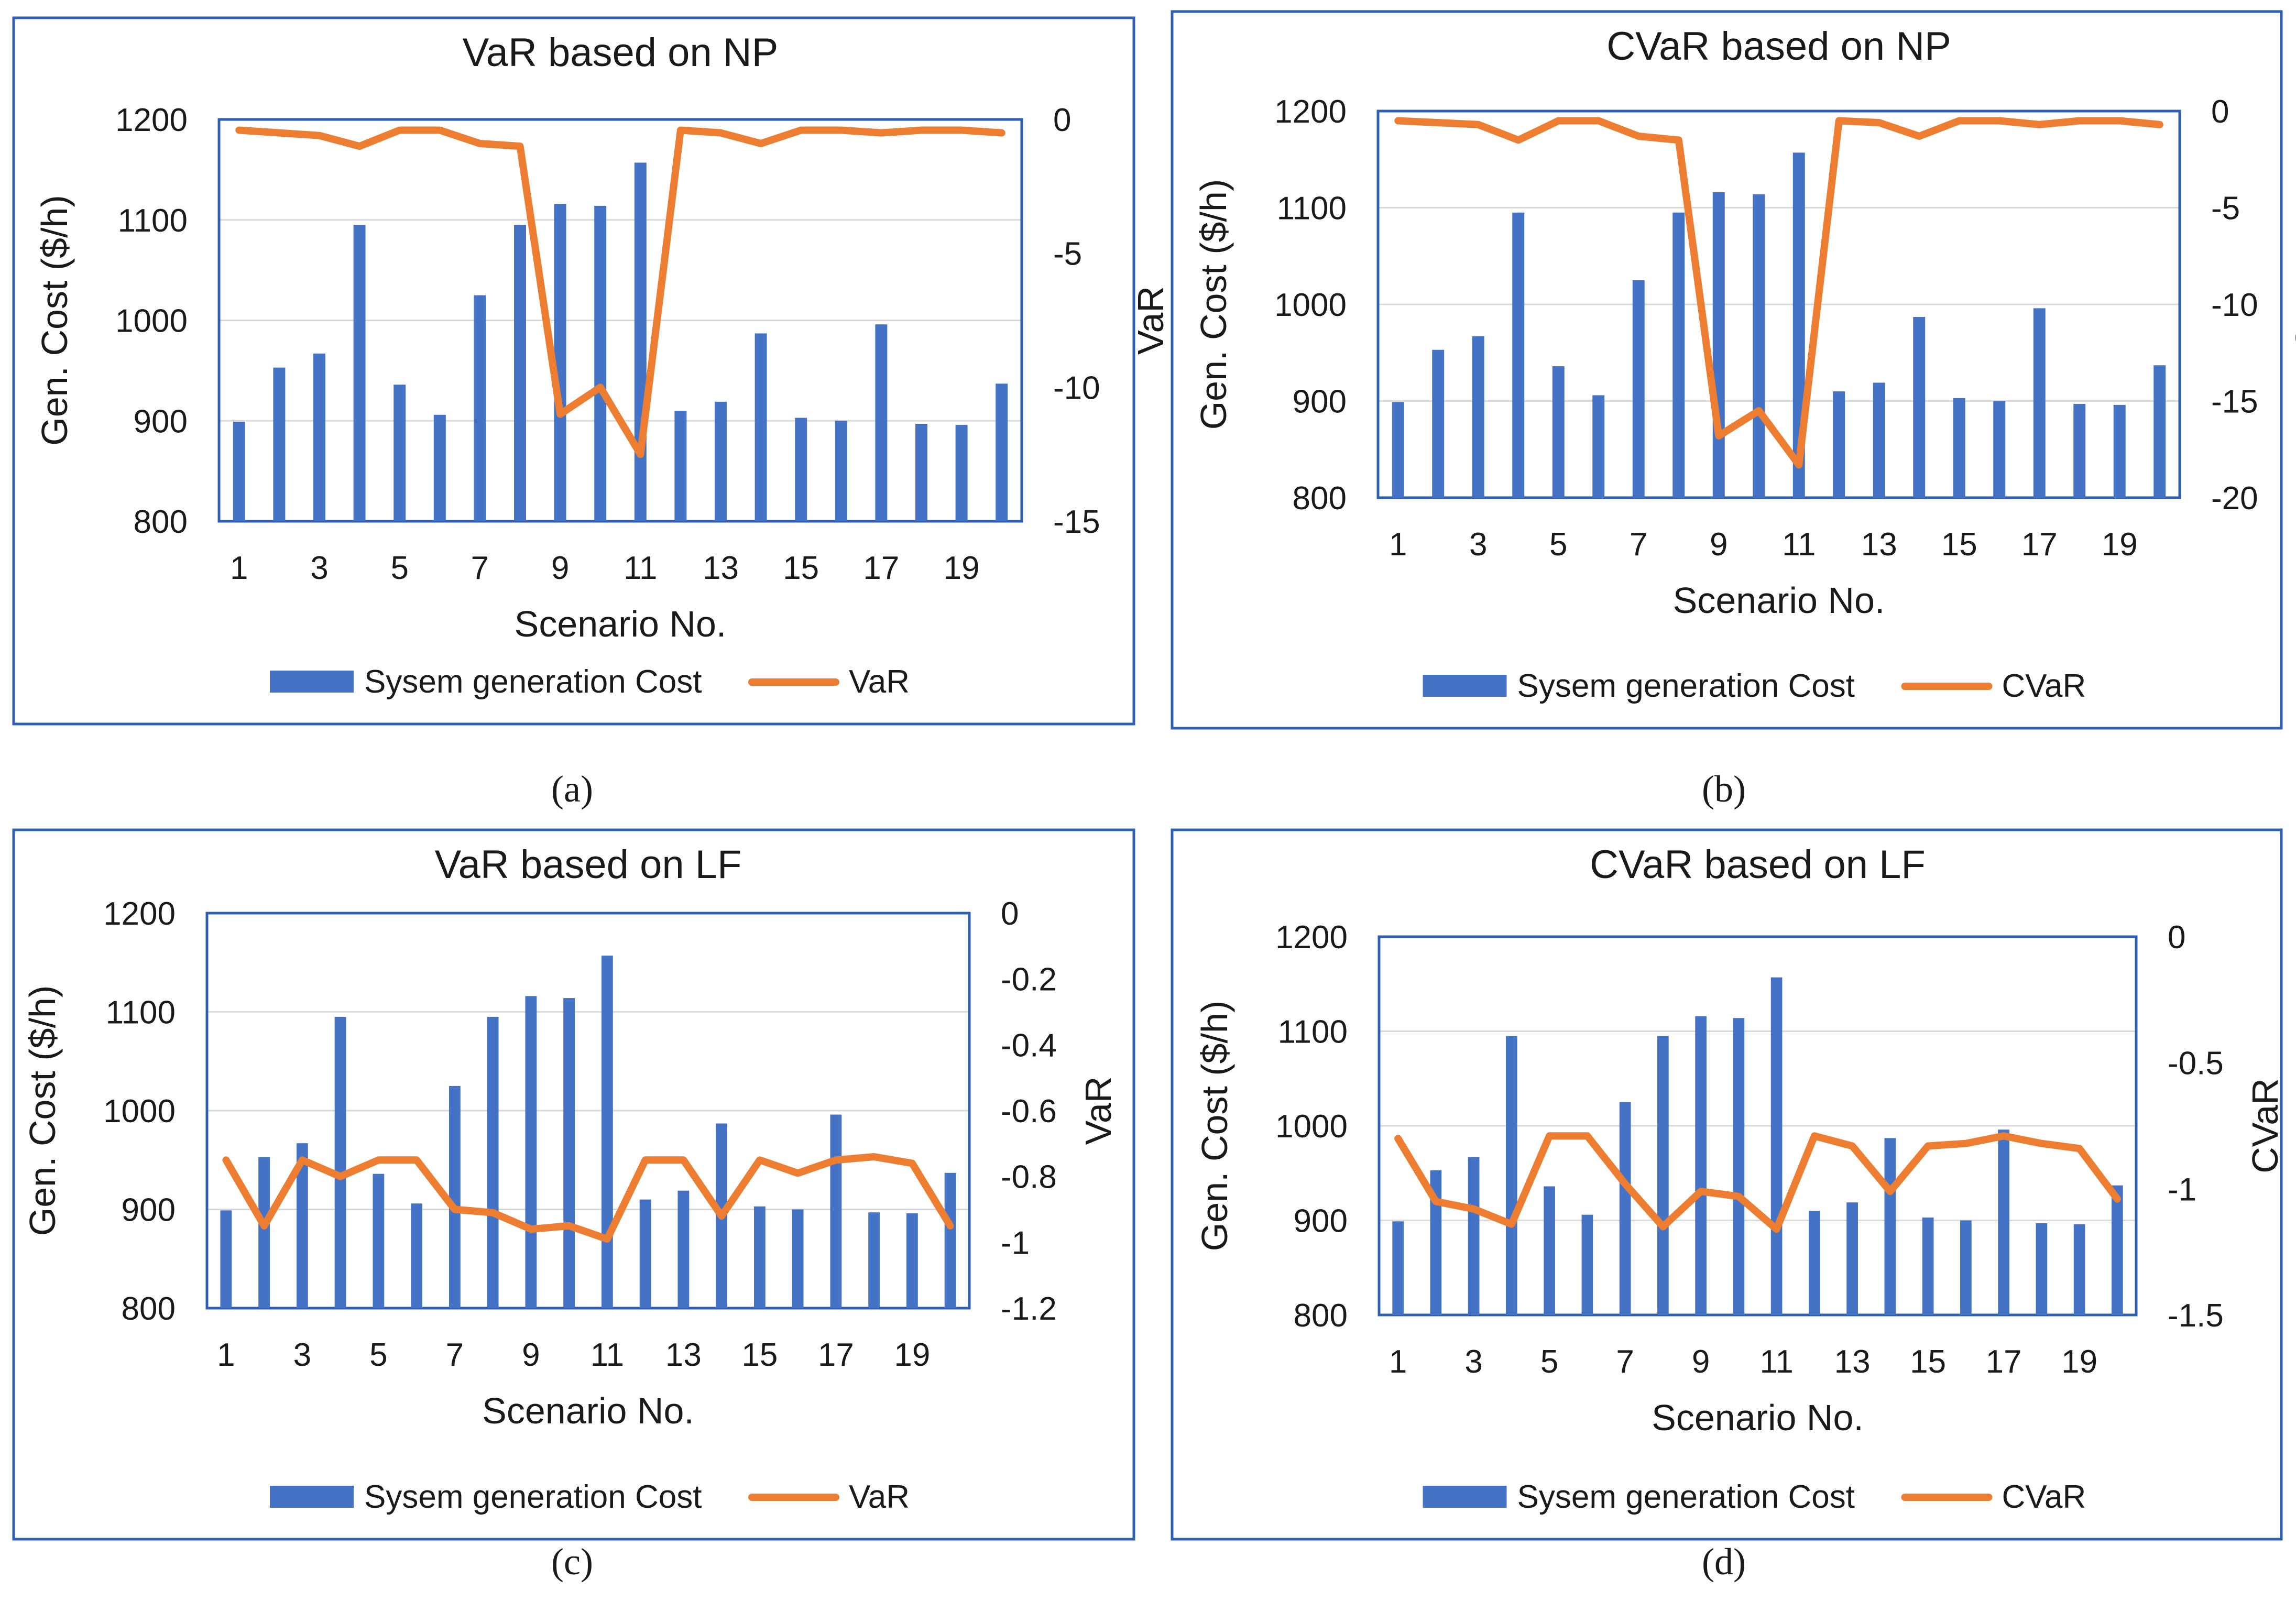  What do you see at coordinates (572, 789) in the screenshot?
I see `panel-caption: (a)` at bounding box center [572, 789].